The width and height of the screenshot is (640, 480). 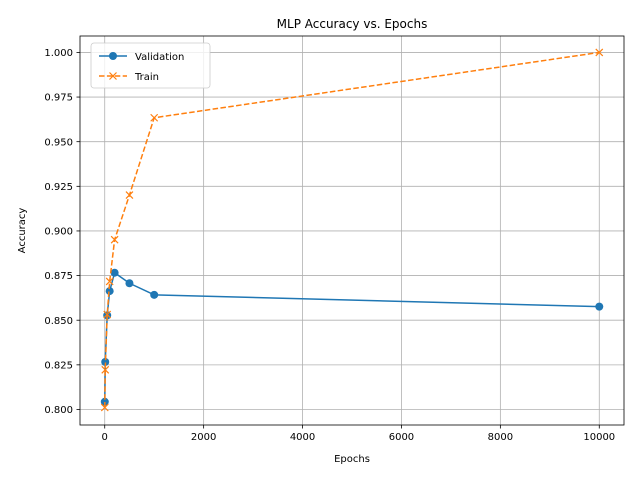 I want to click on x-tick-label: 0, so click(x=105, y=437).